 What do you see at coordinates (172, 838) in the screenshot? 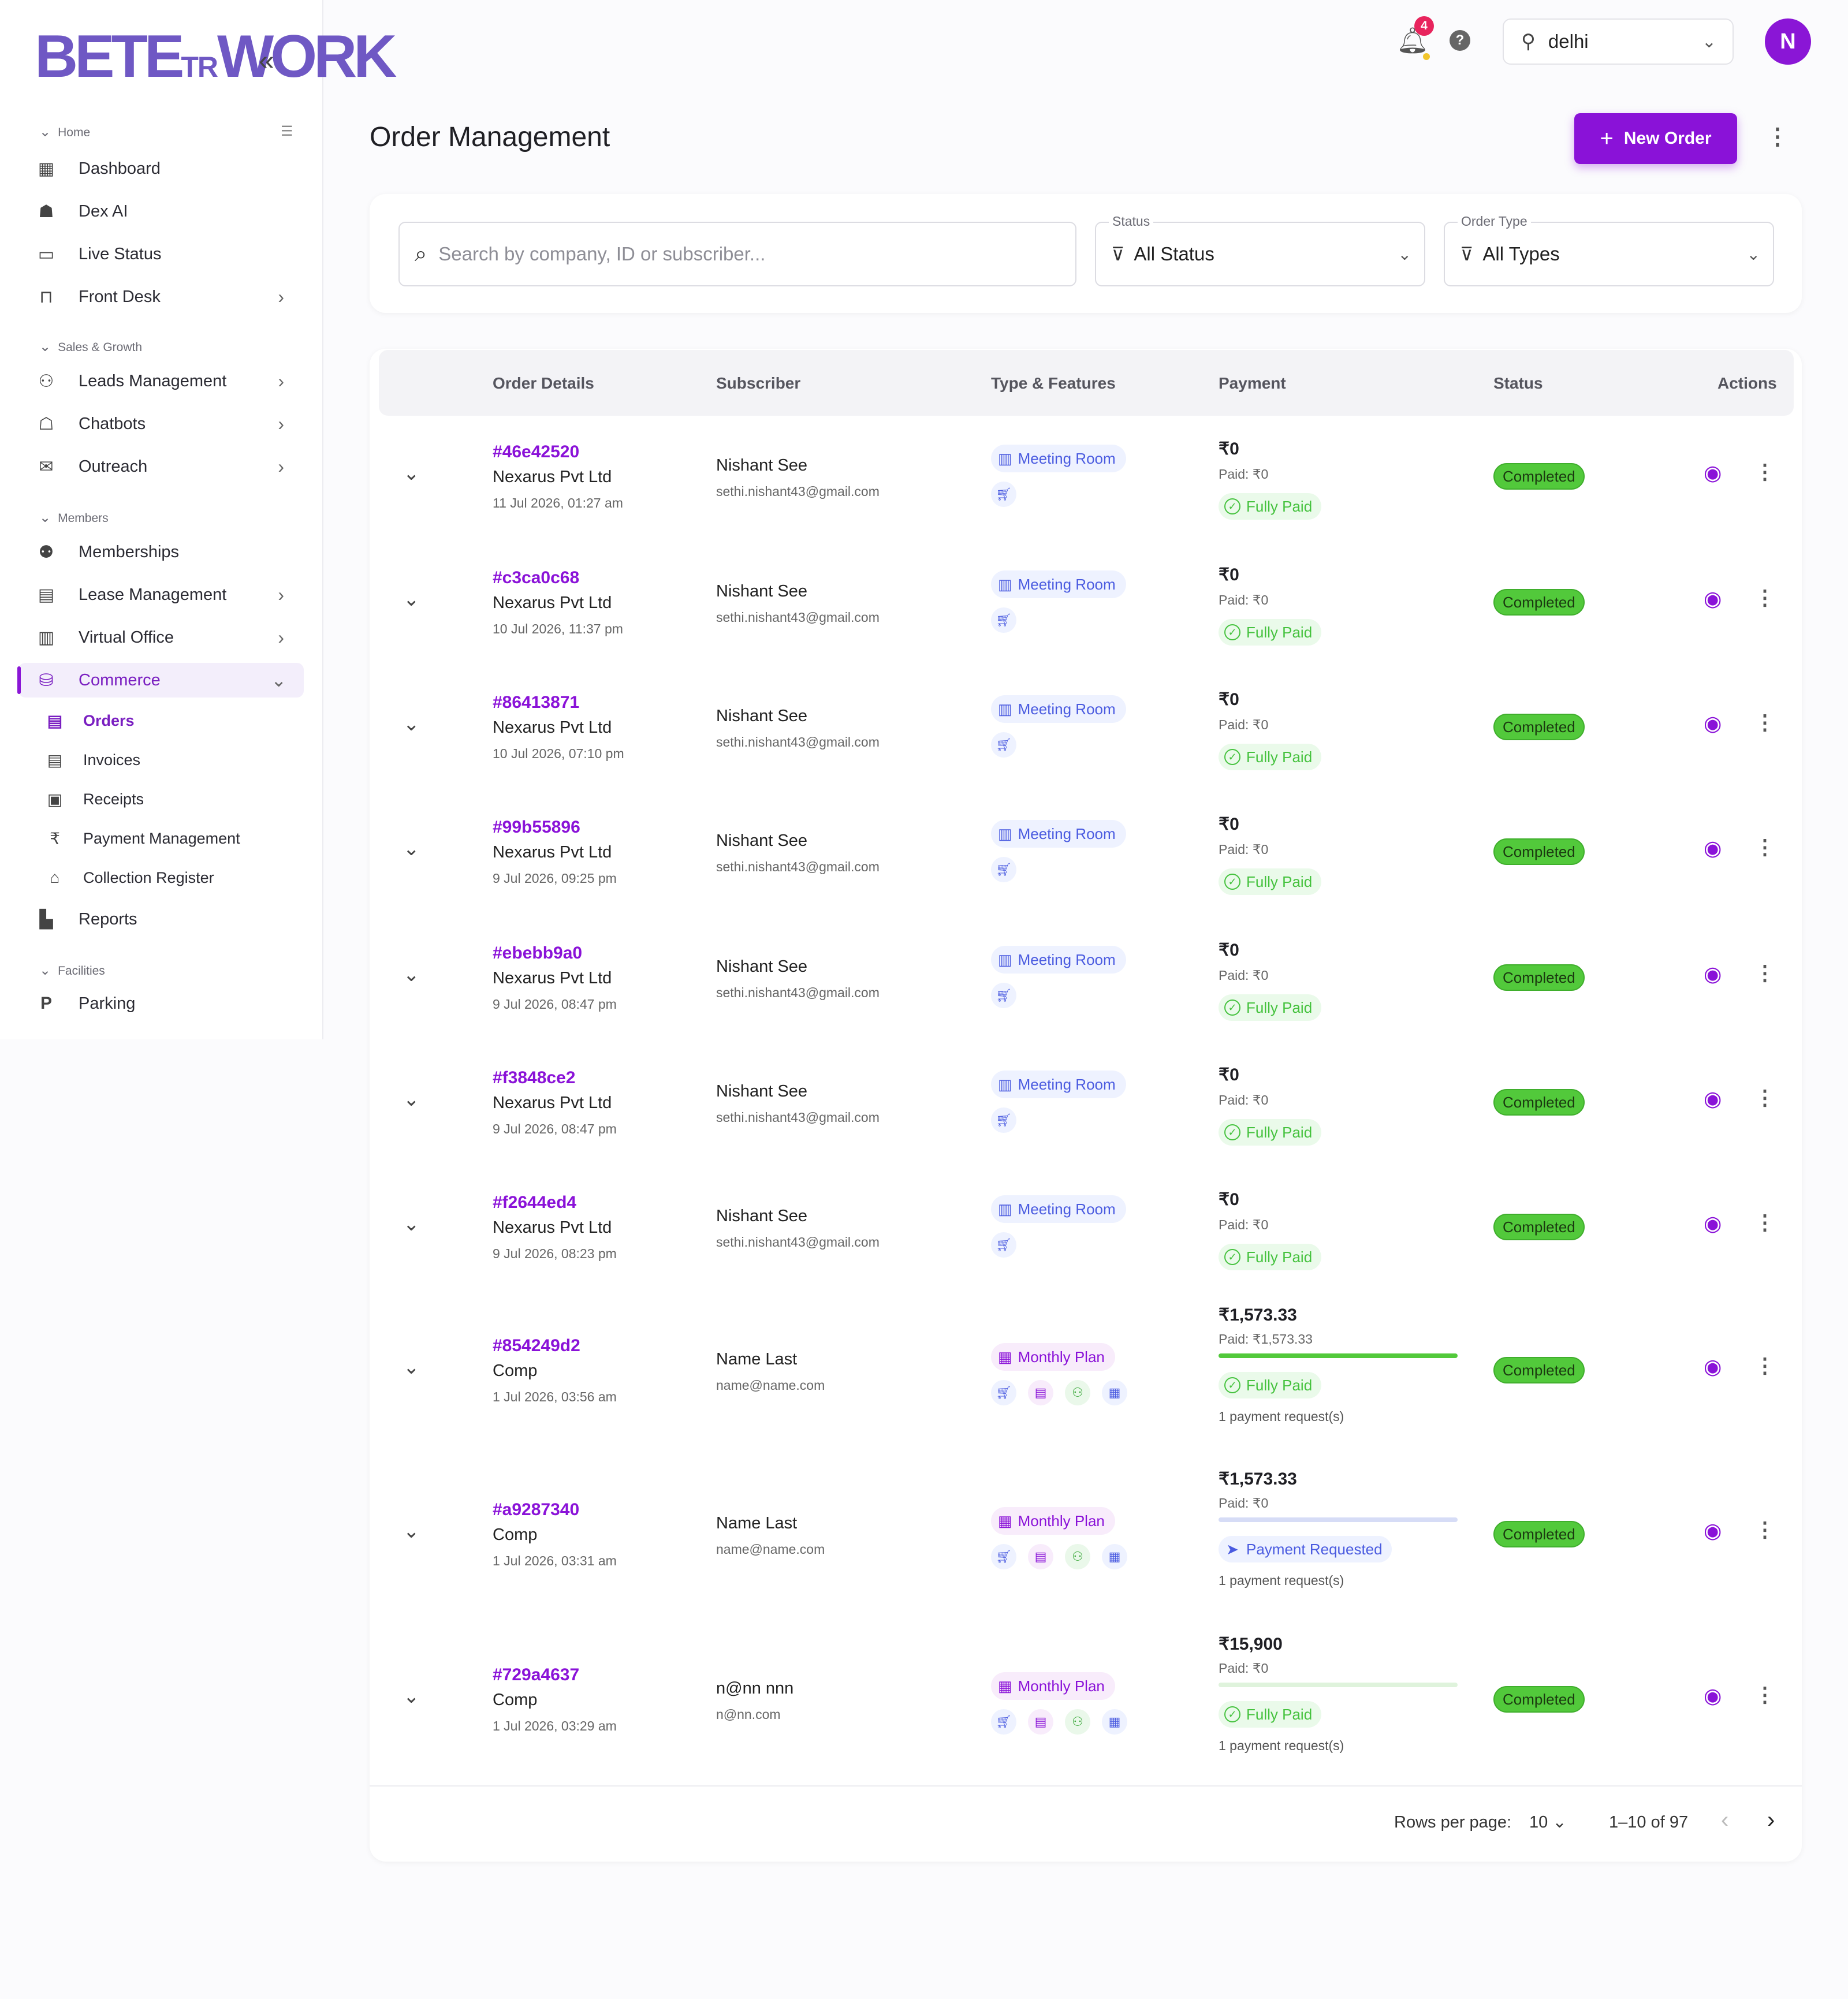
I see `sidebar-subitem-payment-management: ₹ Payment Management` at bounding box center [172, 838].